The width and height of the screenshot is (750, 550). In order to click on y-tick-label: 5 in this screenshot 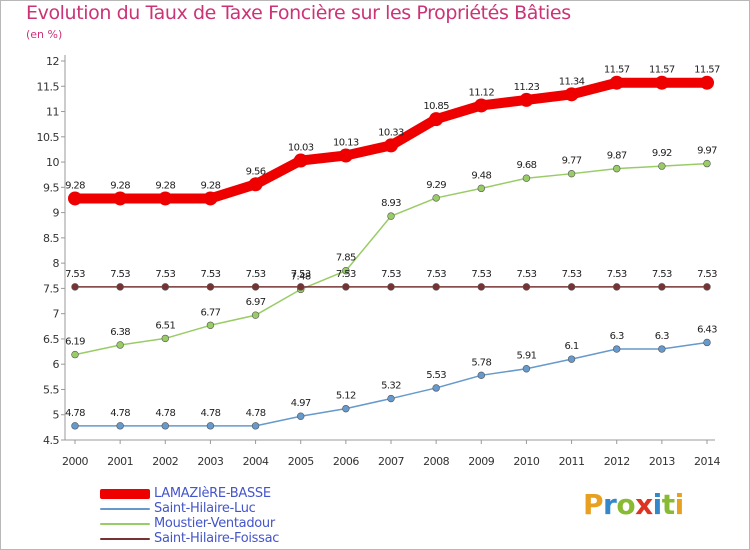, I will do `click(56, 415)`.